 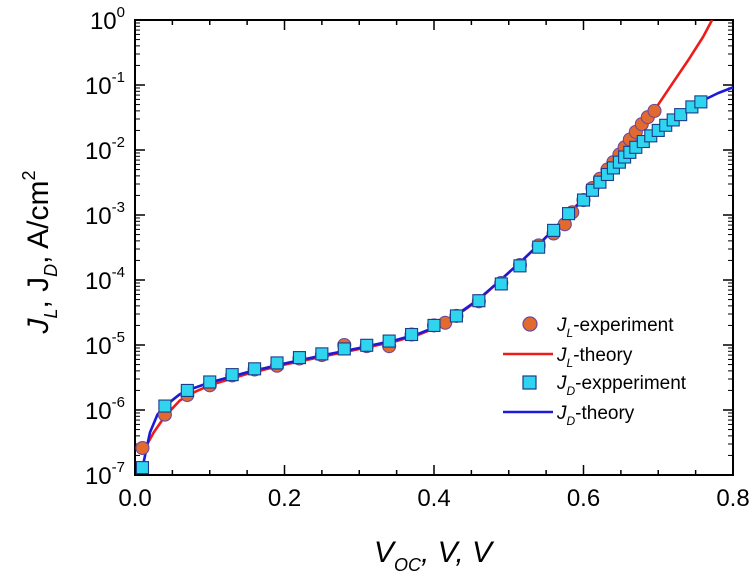 I want to click on svg-text: JL-theory, so click(x=594, y=357).